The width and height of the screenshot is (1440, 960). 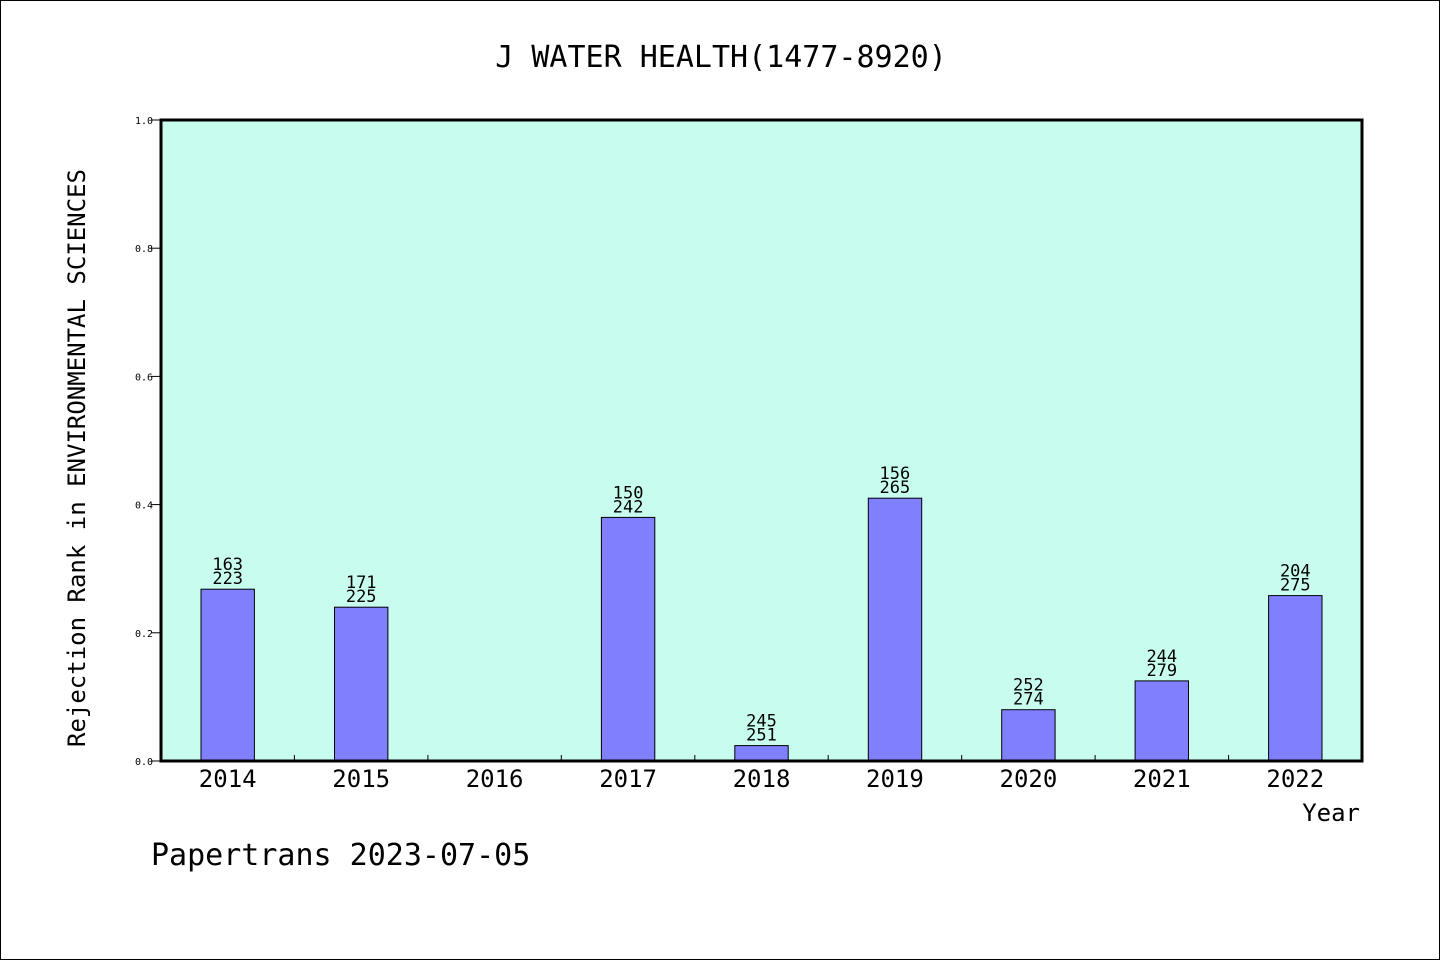 I want to click on y-tick-label-0.6: 0.6, so click(x=144, y=377).